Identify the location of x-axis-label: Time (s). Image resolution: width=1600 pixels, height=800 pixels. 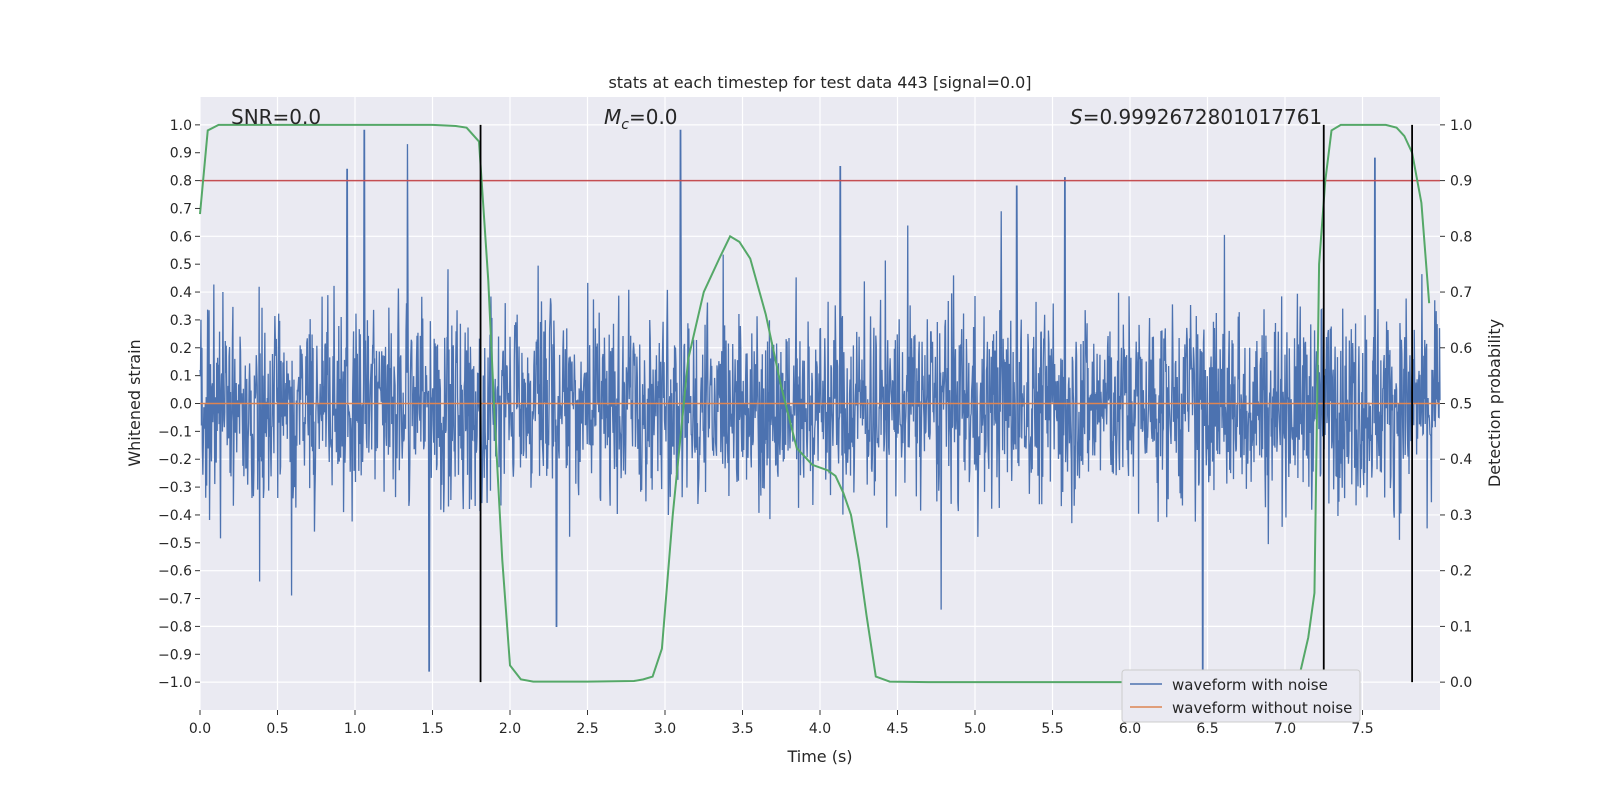
(819, 756).